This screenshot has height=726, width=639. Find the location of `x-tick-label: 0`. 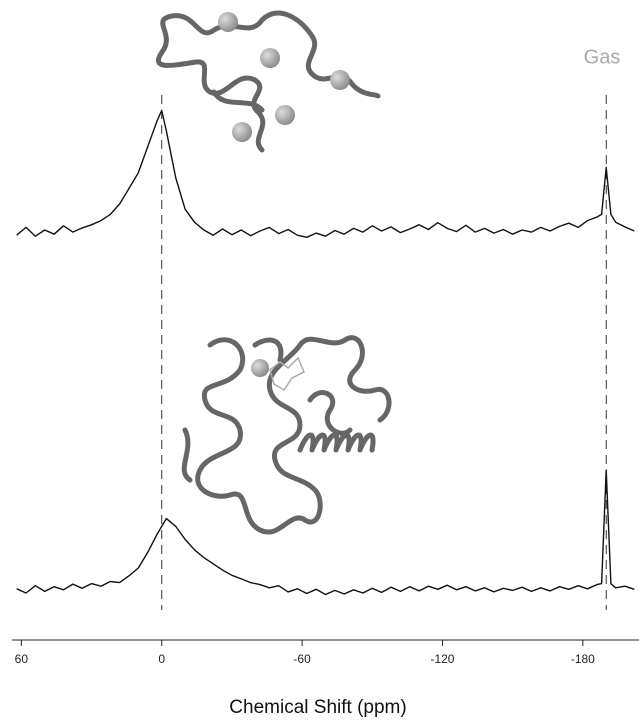

x-tick-label: 0 is located at coordinates (161, 659).